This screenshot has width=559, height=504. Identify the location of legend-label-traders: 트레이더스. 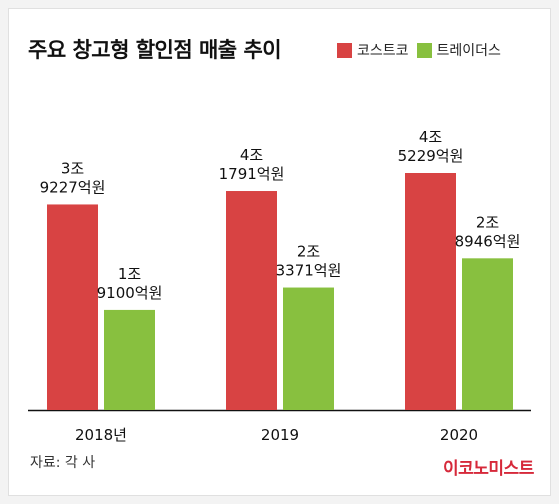
(468, 51).